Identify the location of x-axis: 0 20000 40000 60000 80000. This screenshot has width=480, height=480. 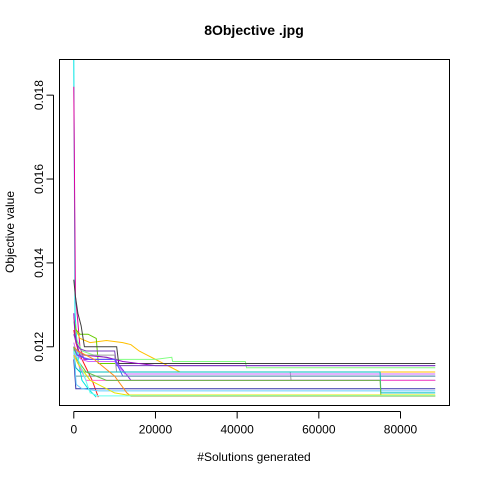
(244, 424).